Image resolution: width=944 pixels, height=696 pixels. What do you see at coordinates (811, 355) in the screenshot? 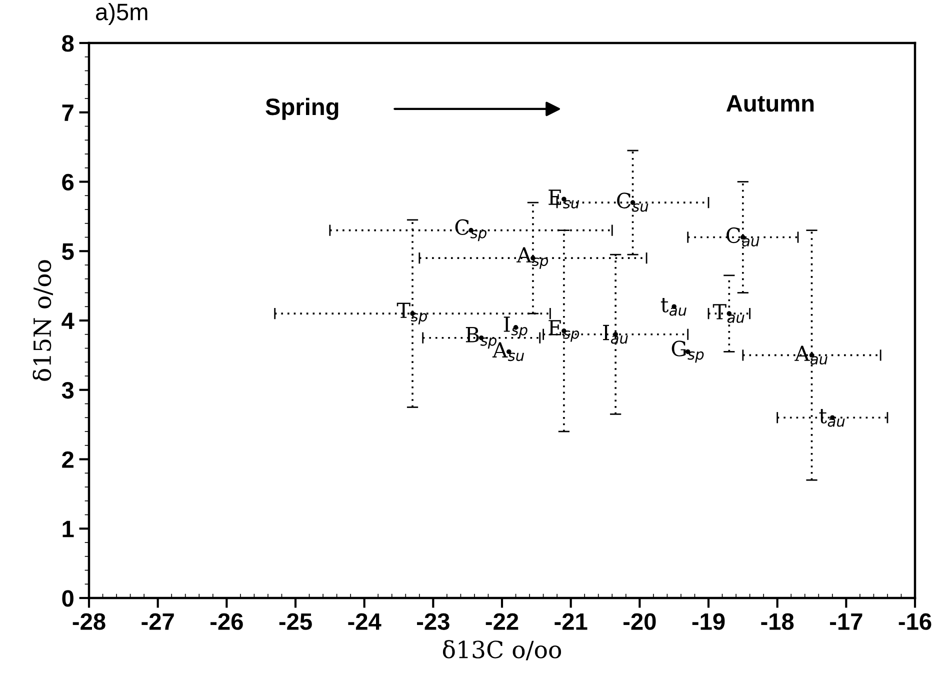
I see `data-label: A$_{au}$` at bounding box center [811, 355].